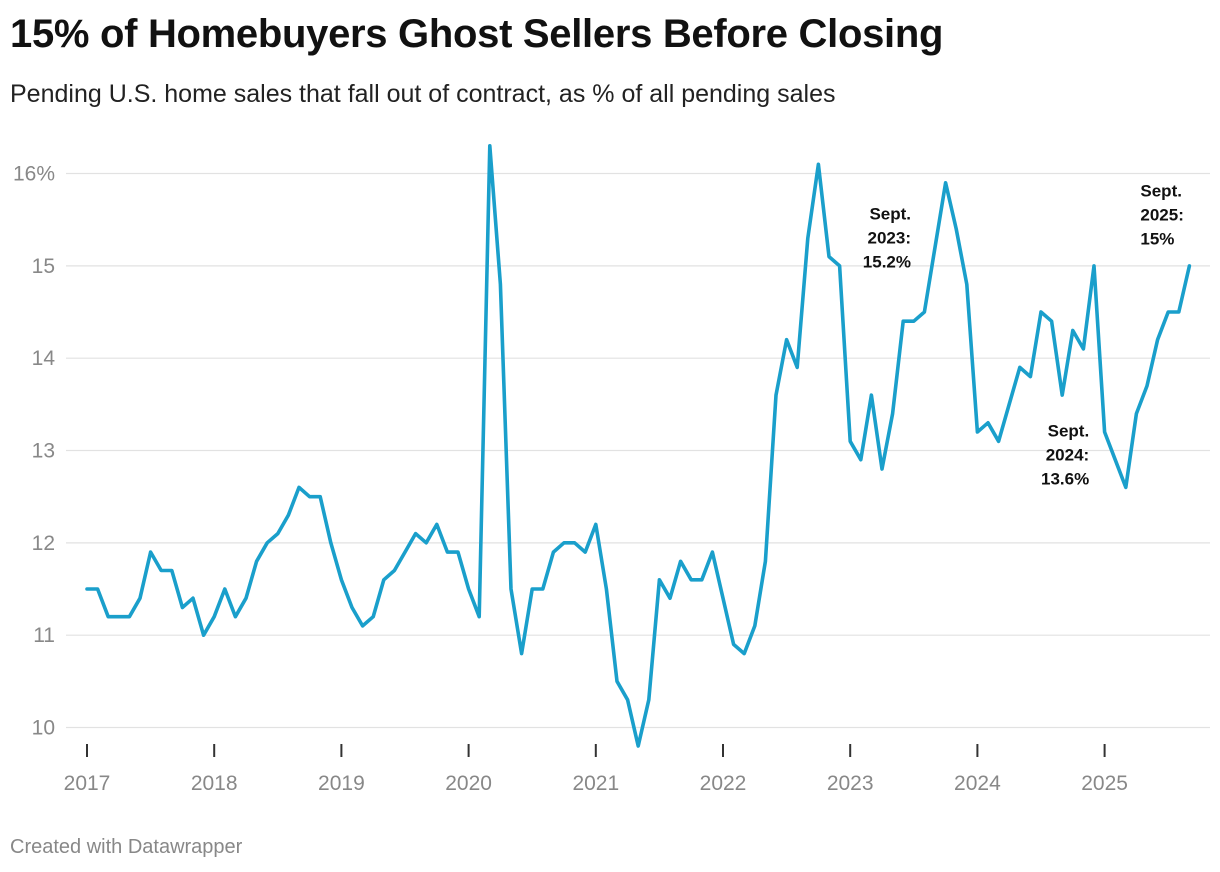 This screenshot has height=872, width=1220. What do you see at coordinates (44, 635) in the screenshot?
I see `y-tick-label: 11` at bounding box center [44, 635].